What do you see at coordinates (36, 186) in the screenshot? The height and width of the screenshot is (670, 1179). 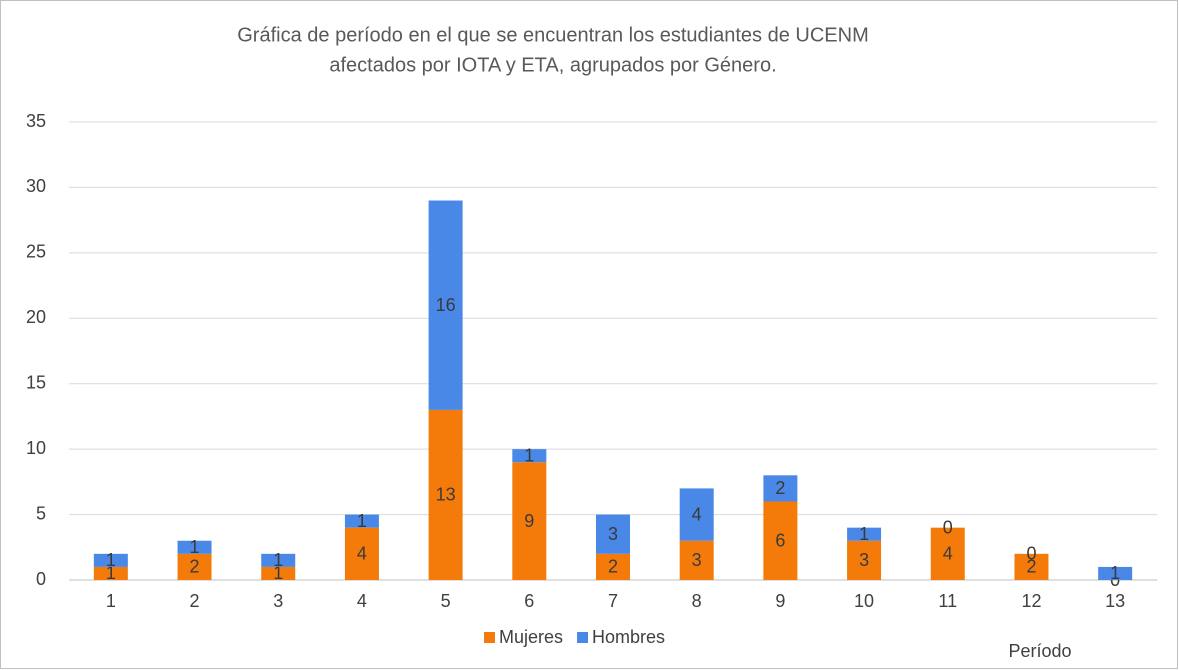 I see `y-tick-label: 30` at bounding box center [36, 186].